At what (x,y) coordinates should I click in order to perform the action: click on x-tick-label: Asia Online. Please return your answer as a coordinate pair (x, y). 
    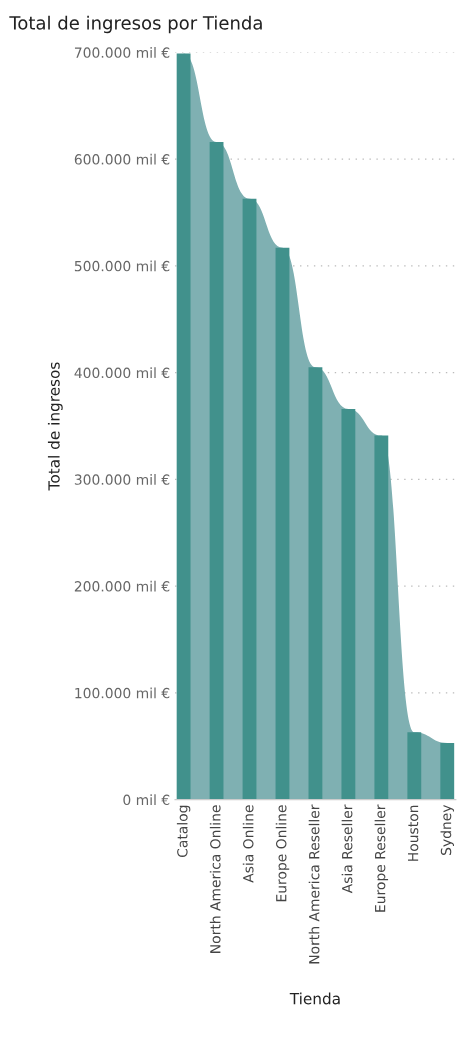
    Looking at the image, I should click on (248, 844).